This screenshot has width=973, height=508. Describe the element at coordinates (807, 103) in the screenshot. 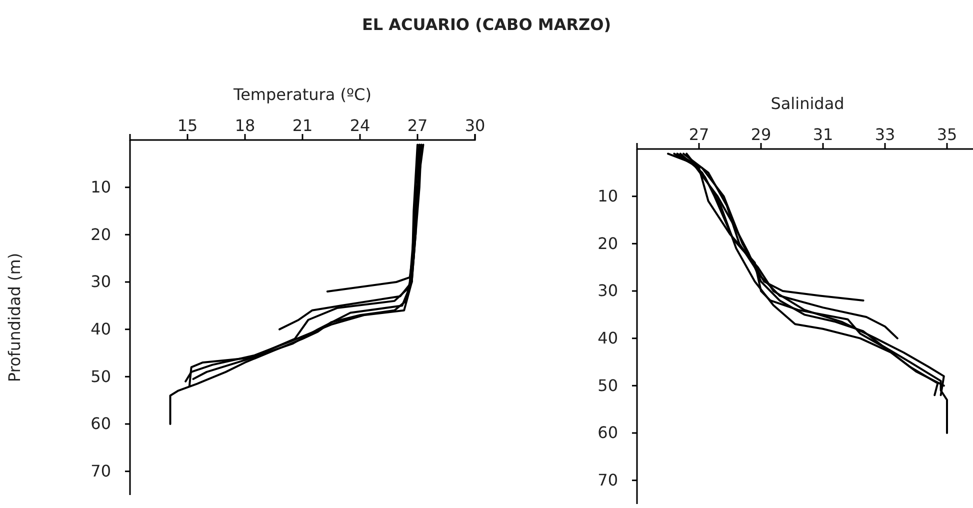

I see `x-axis-title: Salinidad` at that location.